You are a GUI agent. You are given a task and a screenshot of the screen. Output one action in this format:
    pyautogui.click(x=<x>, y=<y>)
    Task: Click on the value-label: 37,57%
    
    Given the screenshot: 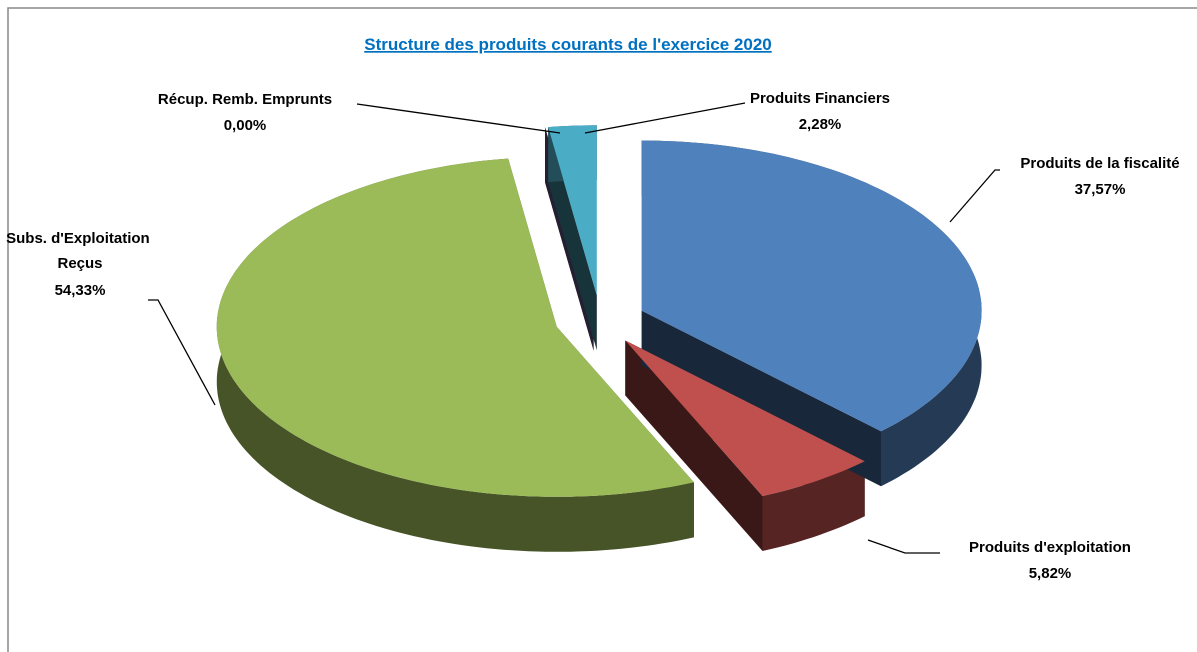 What is the action you would take?
    pyautogui.click(x=1100, y=189)
    